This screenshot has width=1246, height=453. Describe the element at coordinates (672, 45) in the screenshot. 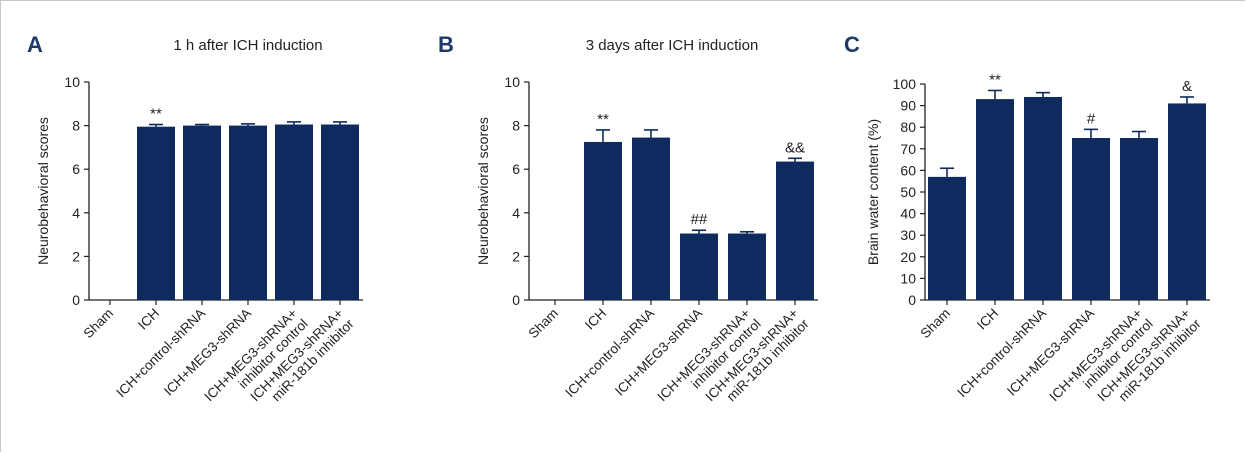

I see `chart-title: 3 days after ICH induction` at that location.